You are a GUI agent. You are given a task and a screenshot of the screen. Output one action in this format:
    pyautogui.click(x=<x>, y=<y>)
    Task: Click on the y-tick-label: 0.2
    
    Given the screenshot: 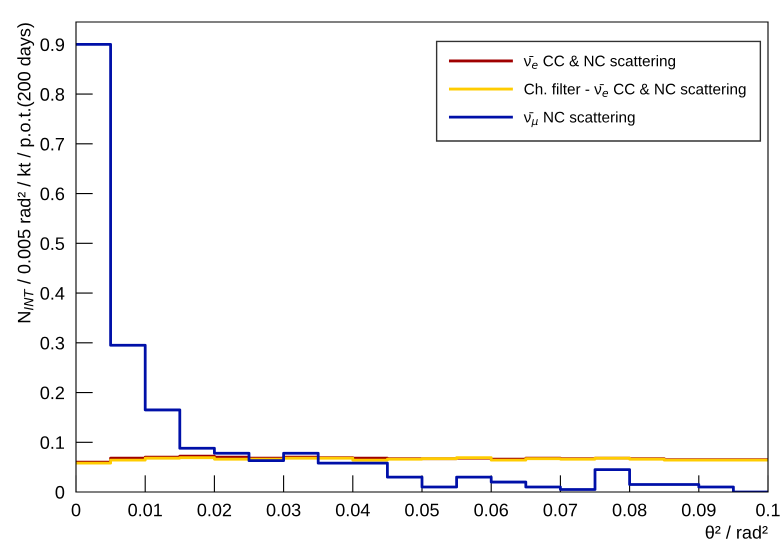 What is the action you would take?
    pyautogui.click(x=52, y=393)
    